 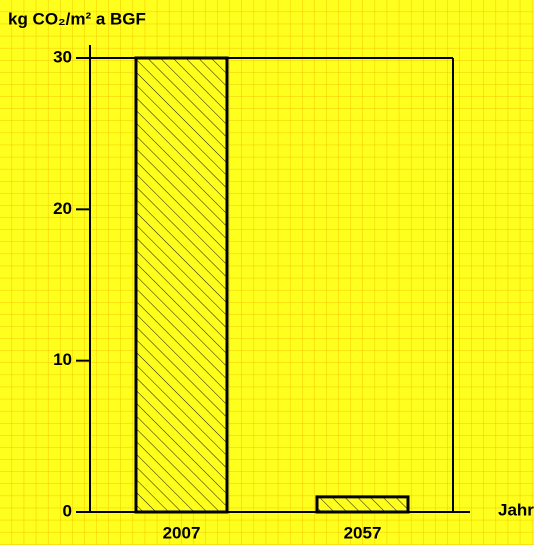 What do you see at coordinates (67, 510) in the screenshot?
I see `y-tick-label: 0` at bounding box center [67, 510].